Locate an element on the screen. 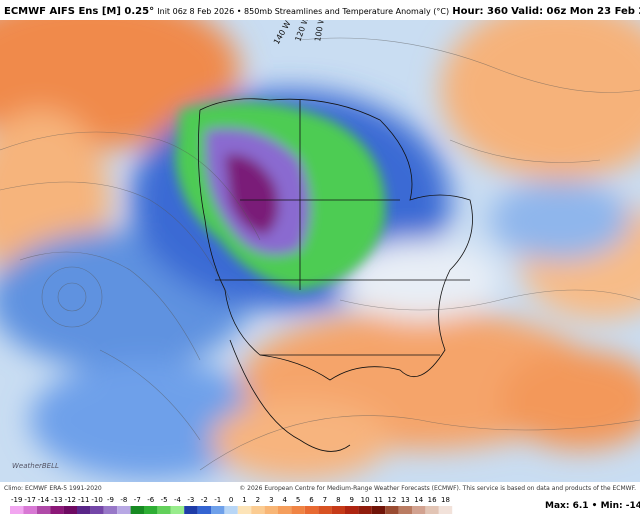 This screenshot has width=640, height=529. min: Min: -14.5 is located at coordinates (620, 506).